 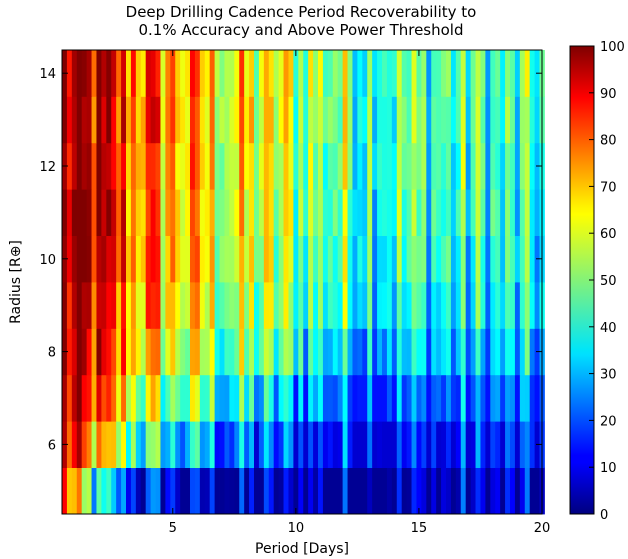 I want to click on colorbar-tick-label: 50, so click(x=608, y=281).